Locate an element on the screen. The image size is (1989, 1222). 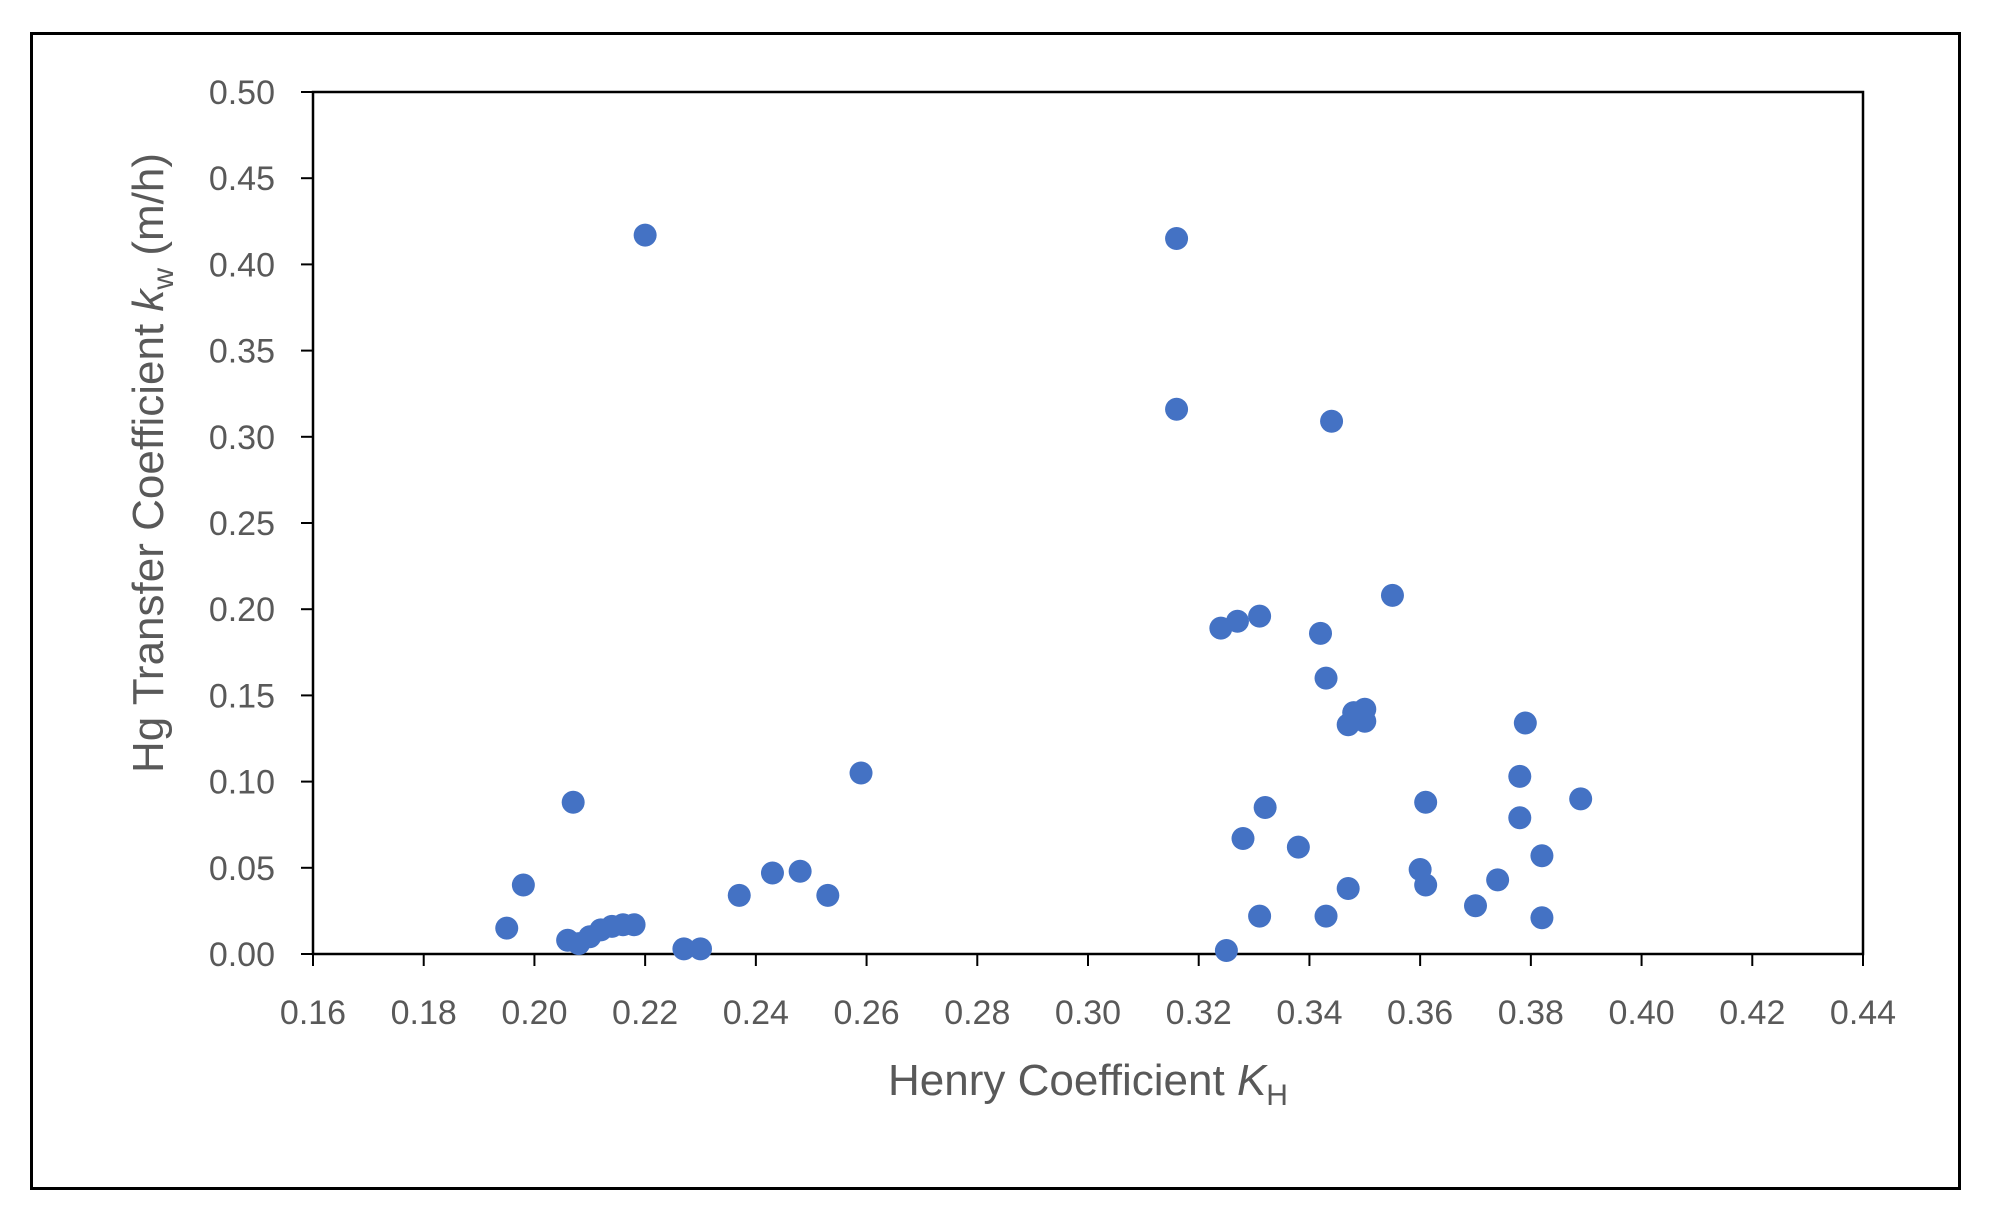
x-tick-label: 0.40 is located at coordinates (1641, 1013).